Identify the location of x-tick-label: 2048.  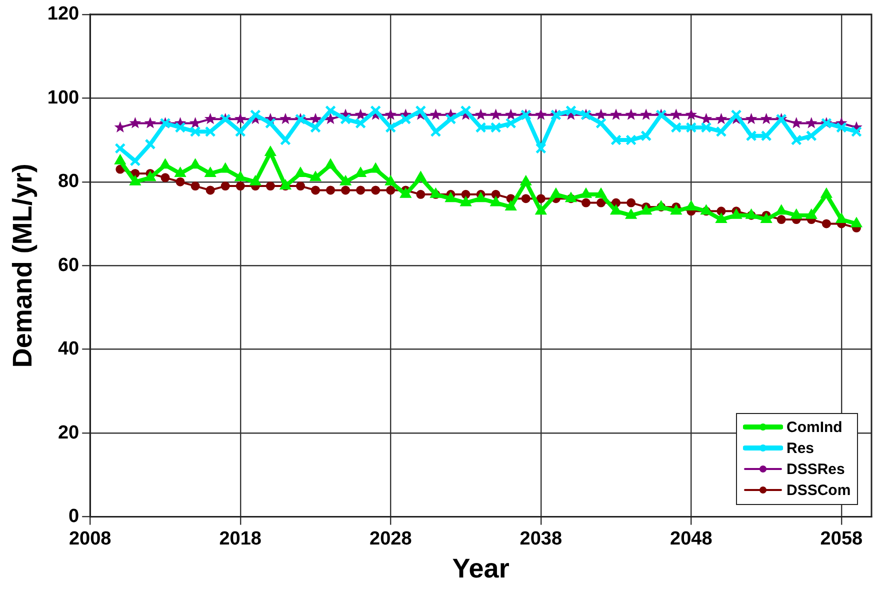
(691, 539).